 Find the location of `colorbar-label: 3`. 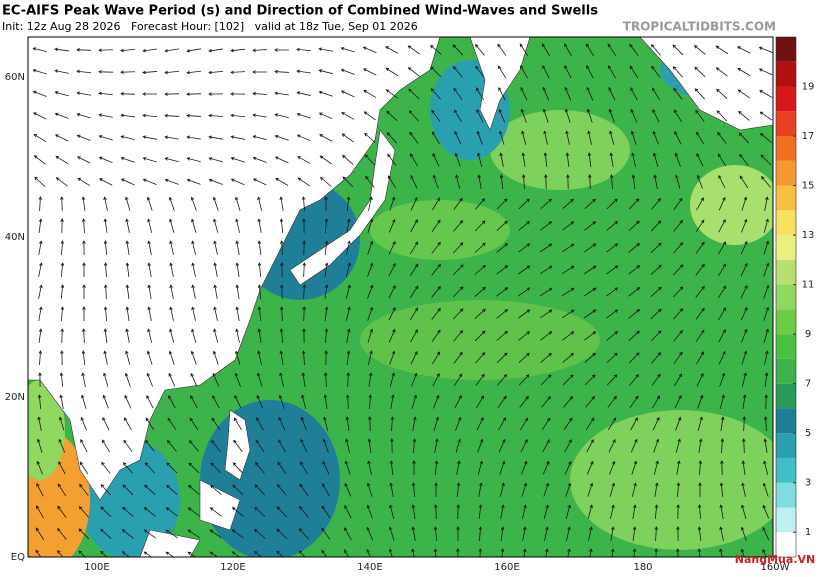

colorbar-label: 3 is located at coordinates (808, 483).